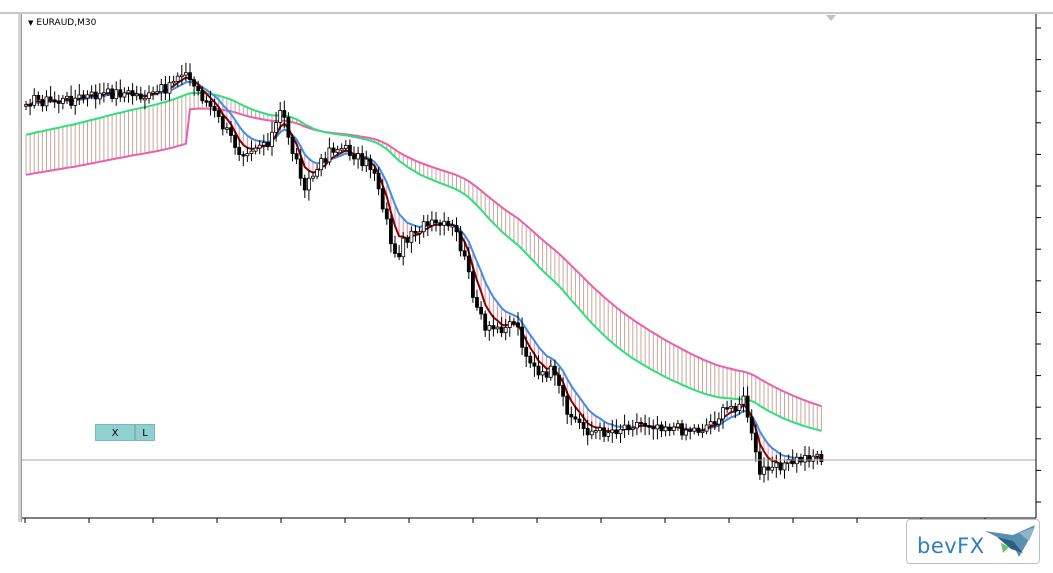 This screenshot has height=573, width=1053. I want to click on logo-text: bevFX, so click(951, 546).